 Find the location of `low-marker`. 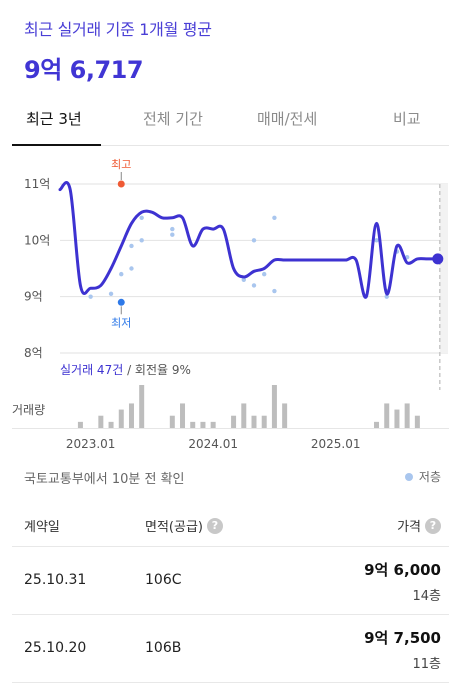

low-marker is located at coordinates (121, 302).